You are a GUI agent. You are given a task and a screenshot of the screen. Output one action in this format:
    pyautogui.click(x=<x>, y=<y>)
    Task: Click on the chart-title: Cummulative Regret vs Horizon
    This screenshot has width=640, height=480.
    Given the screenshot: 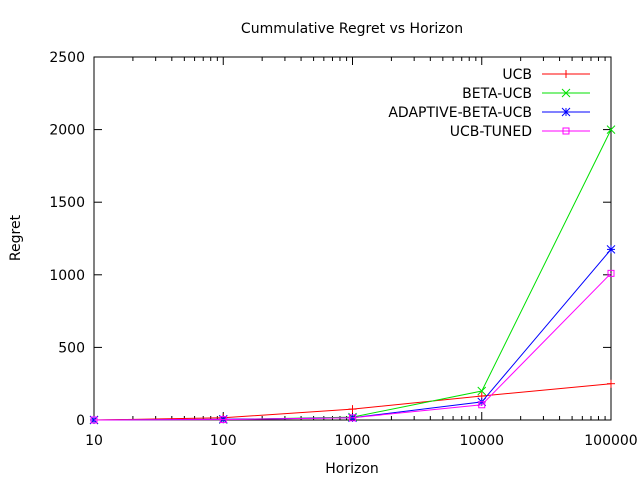 What is the action you would take?
    pyautogui.click(x=352, y=29)
    